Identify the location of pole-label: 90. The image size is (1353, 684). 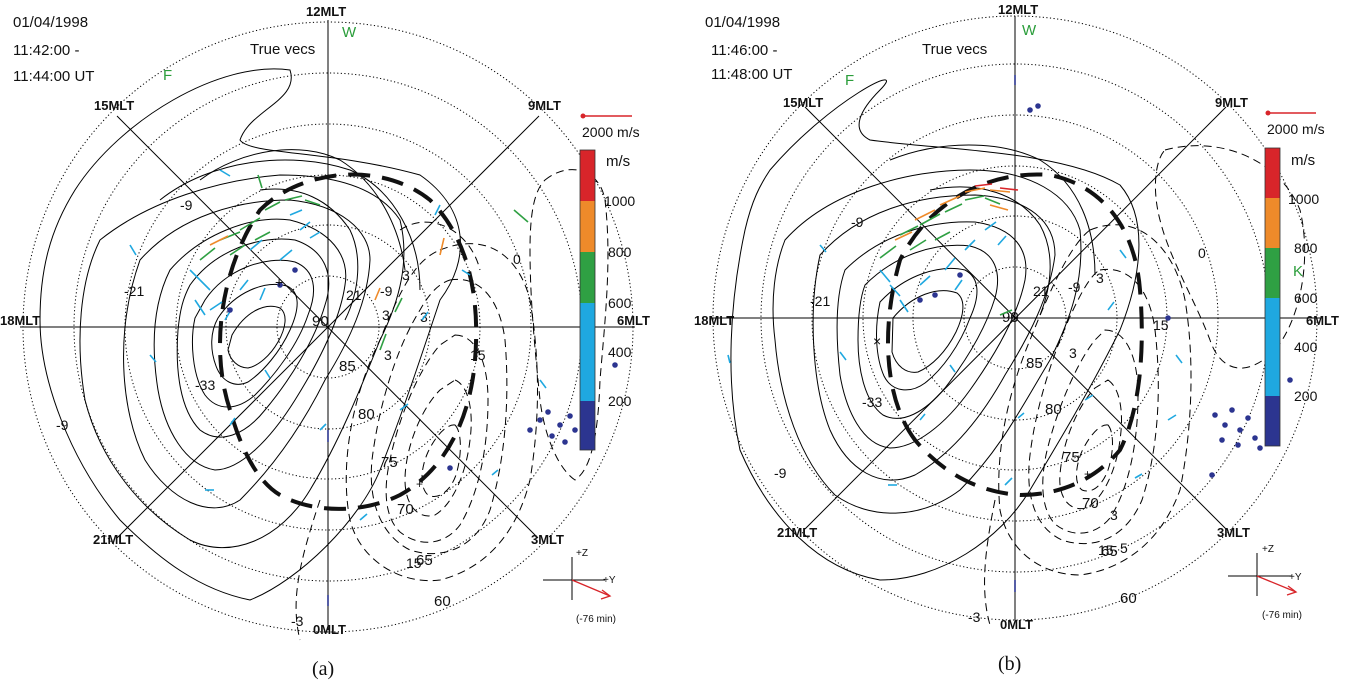
(320, 321).